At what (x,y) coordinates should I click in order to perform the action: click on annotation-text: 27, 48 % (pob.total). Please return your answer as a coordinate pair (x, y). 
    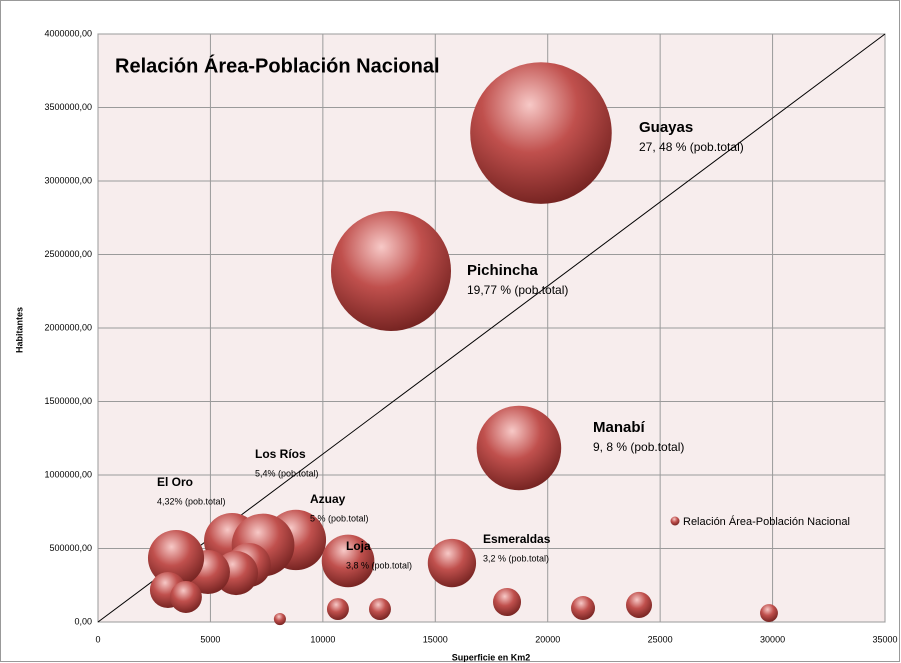
    Looking at the image, I should click on (691, 147).